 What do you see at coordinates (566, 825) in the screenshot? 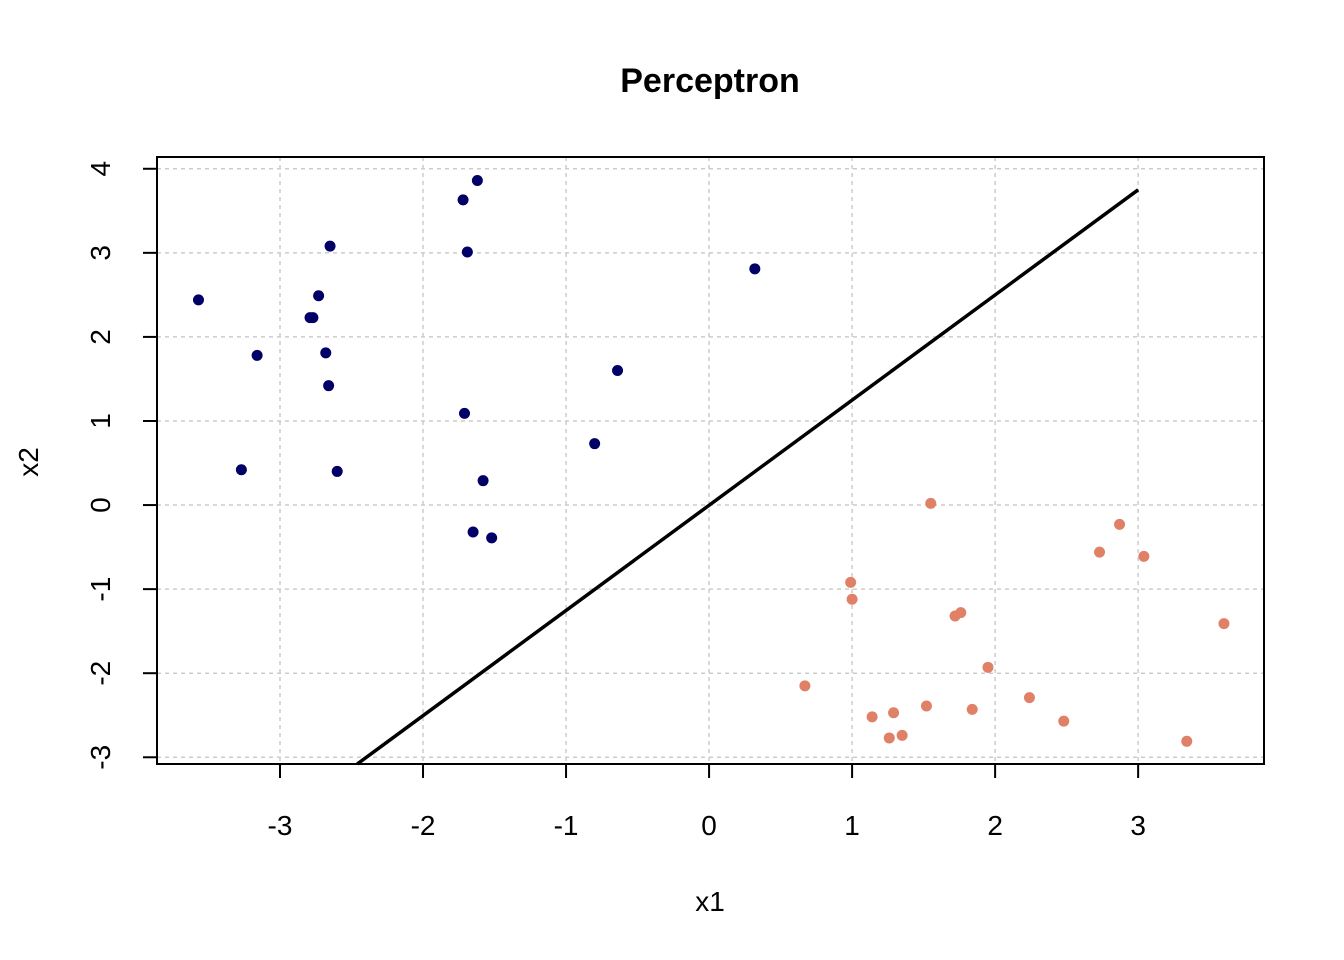
I see `x-tick-label: -1` at bounding box center [566, 825].